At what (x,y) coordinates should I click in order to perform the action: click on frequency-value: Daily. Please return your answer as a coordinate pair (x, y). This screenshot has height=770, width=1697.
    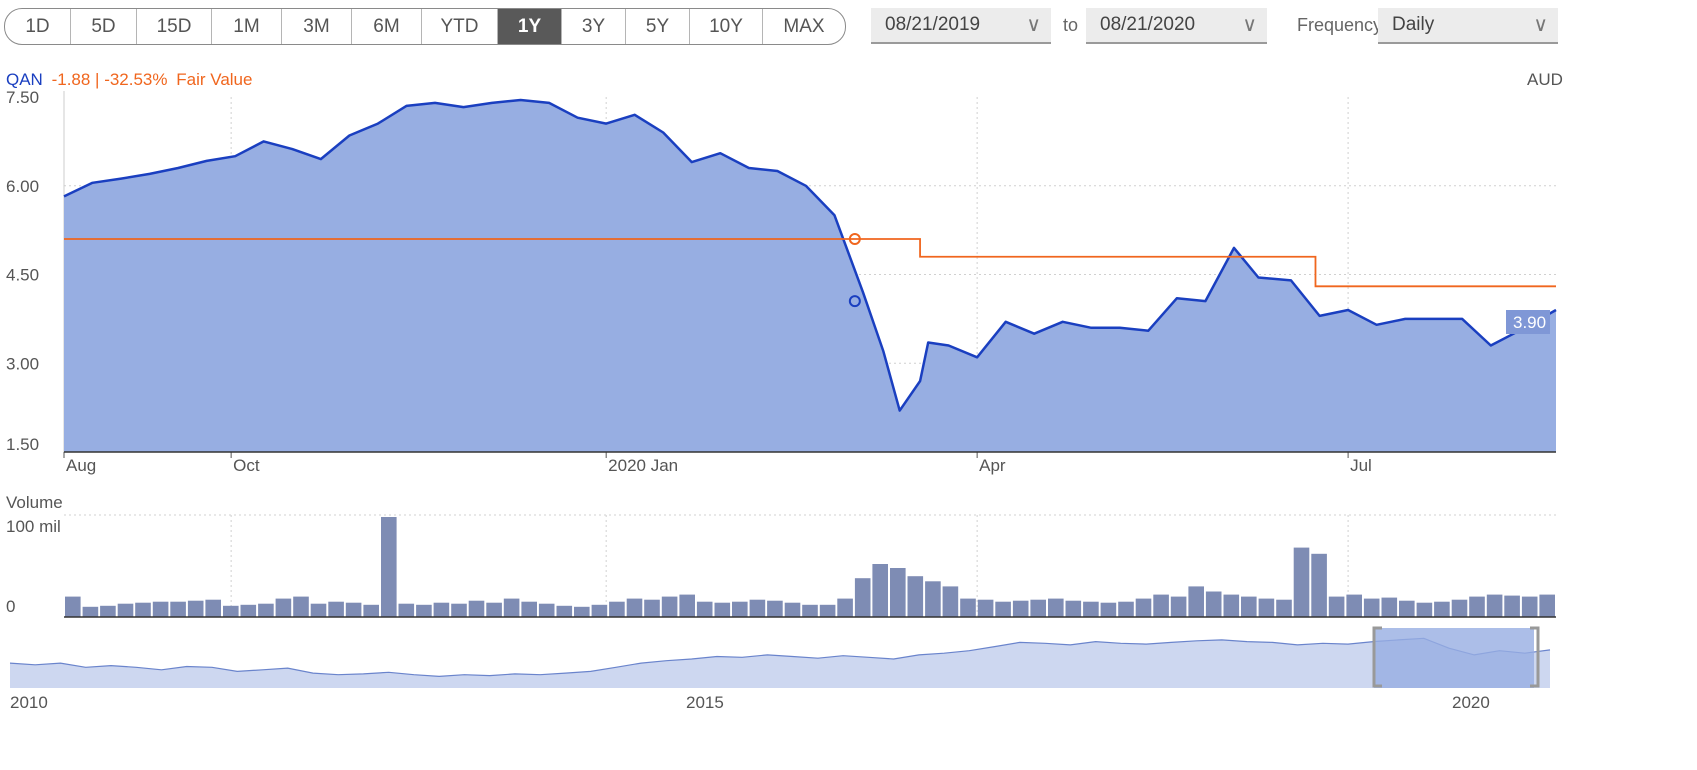
    Looking at the image, I should click on (1413, 24).